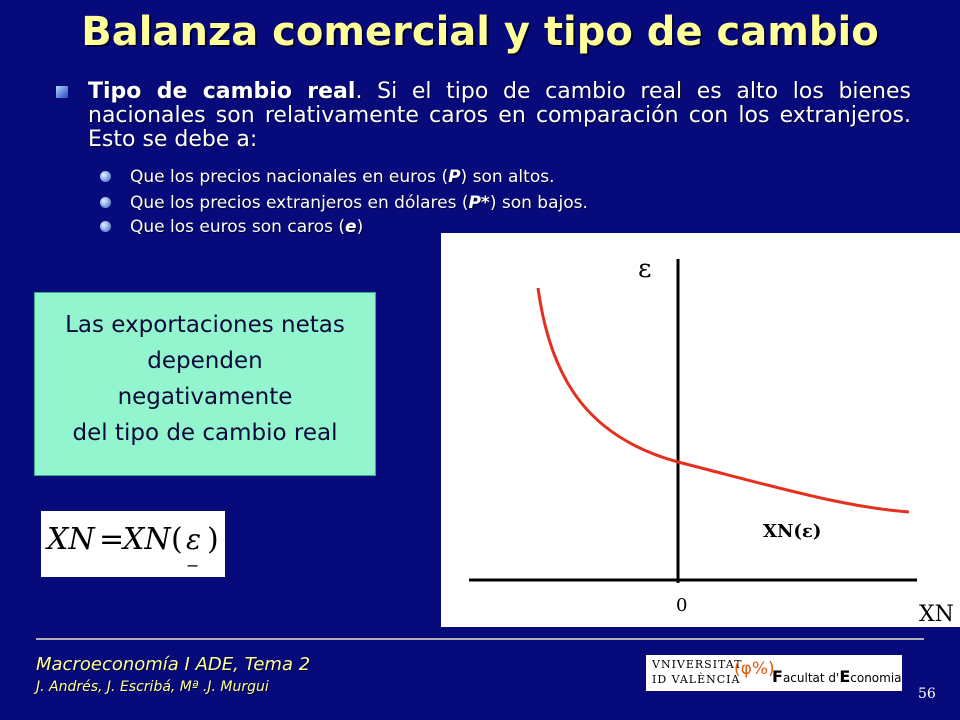  Describe the element at coordinates (723, 400) in the screenshot. I see `net-exports-curve` at that location.